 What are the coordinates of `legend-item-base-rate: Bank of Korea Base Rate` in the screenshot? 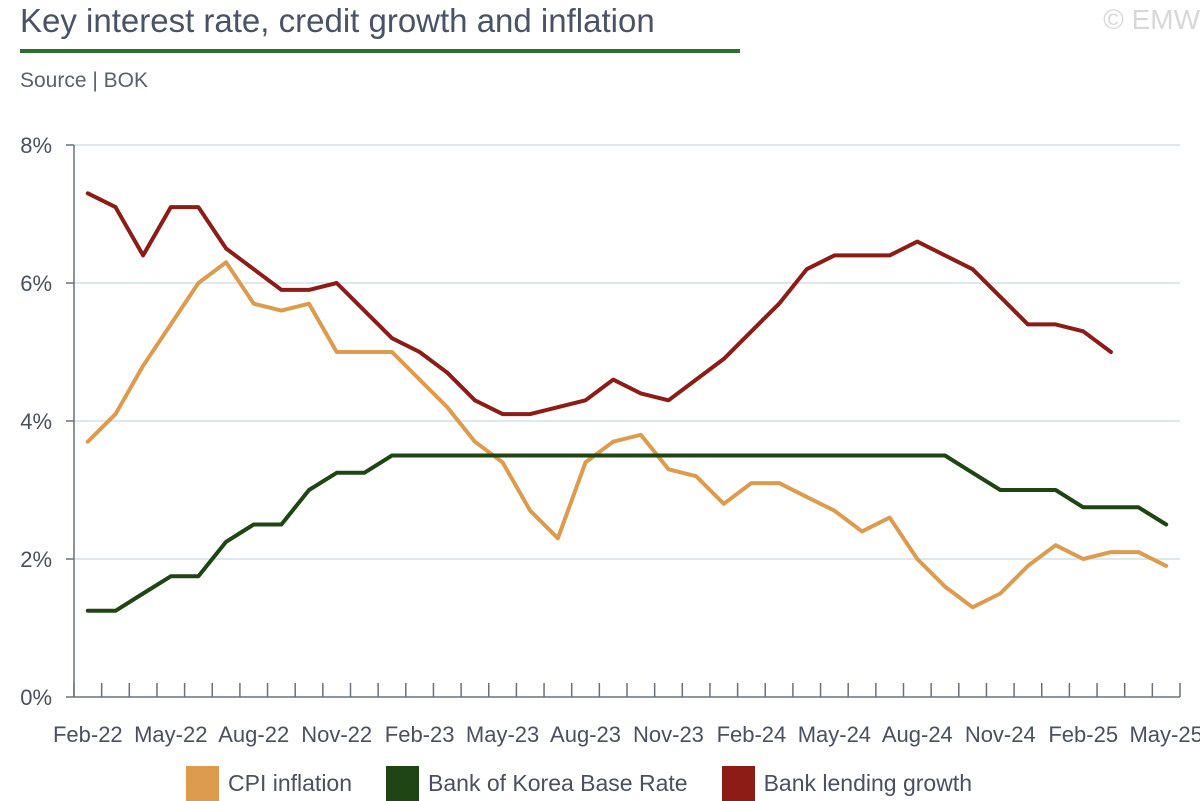 It's located at (537, 783).